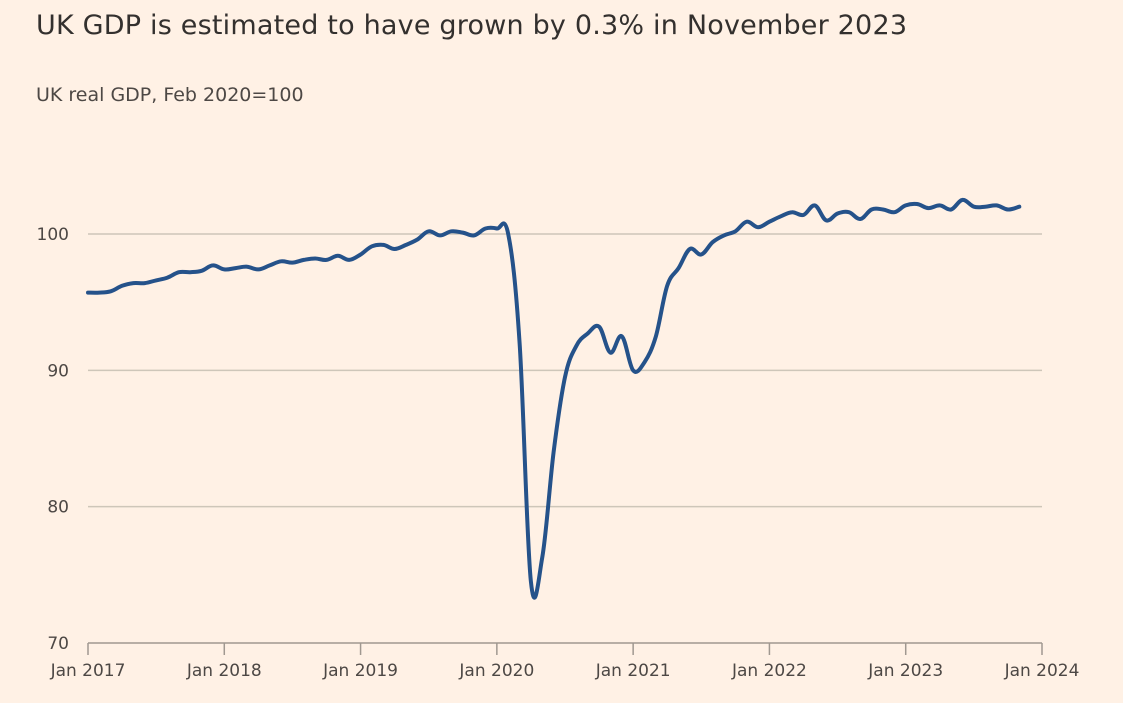 This screenshot has height=703, width=1123. I want to click on y-tick-label: 80, so click(58, 508).